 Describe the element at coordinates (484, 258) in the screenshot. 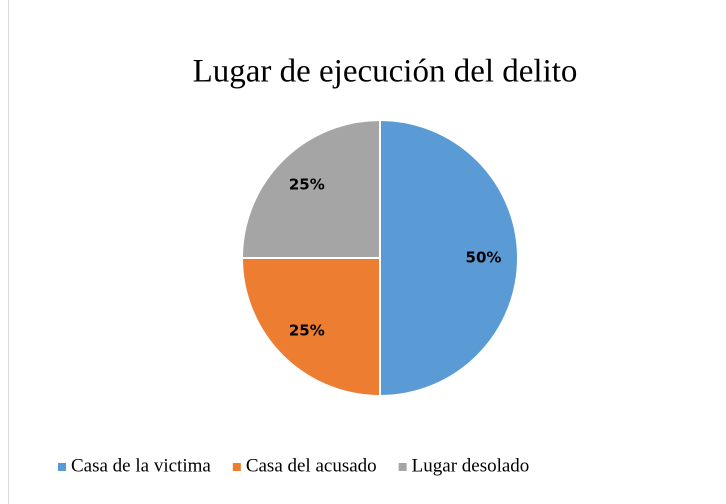

I see `data-label: 50%` at that location.